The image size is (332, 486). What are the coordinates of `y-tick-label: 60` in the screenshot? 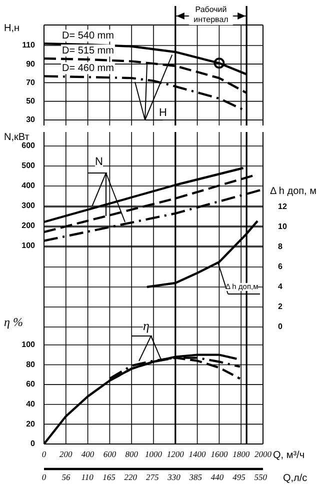 It's located at (31, 384).